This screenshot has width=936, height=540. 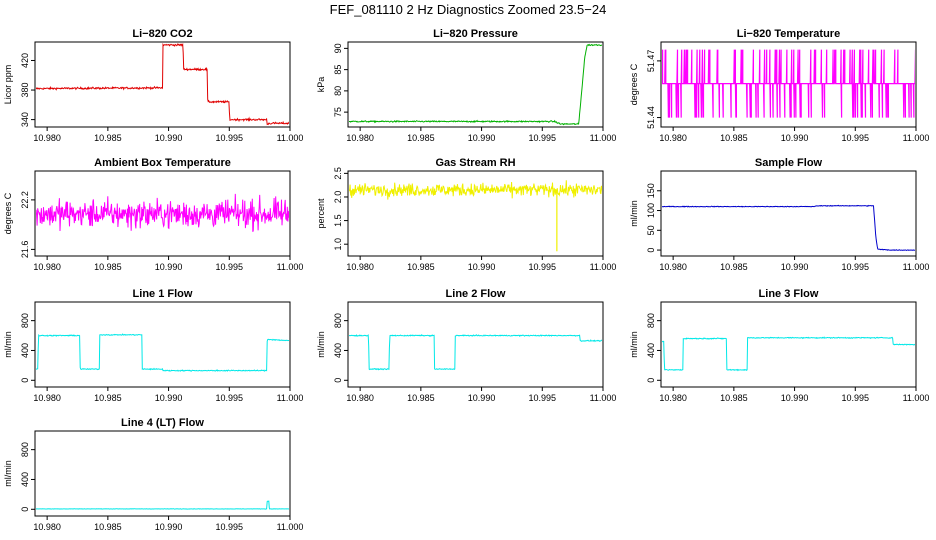 What do you see at coordinates (651, 61) in the screenshot?
I see `y-tick-label: 51.47` at bounding box center [651, 61].